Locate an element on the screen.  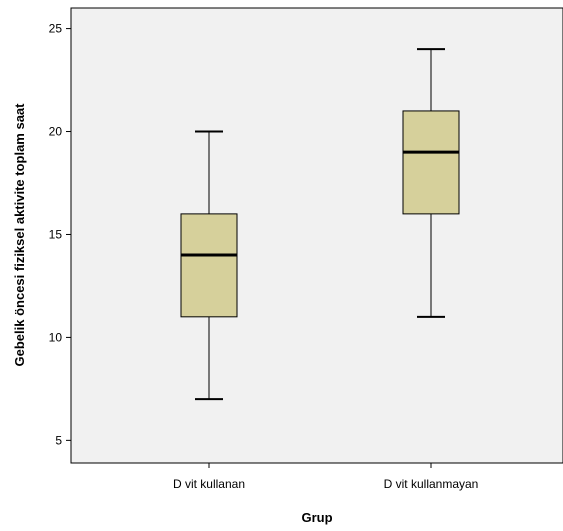
x-tick-label: D vit kullanan is located at coordinates (209, 484).